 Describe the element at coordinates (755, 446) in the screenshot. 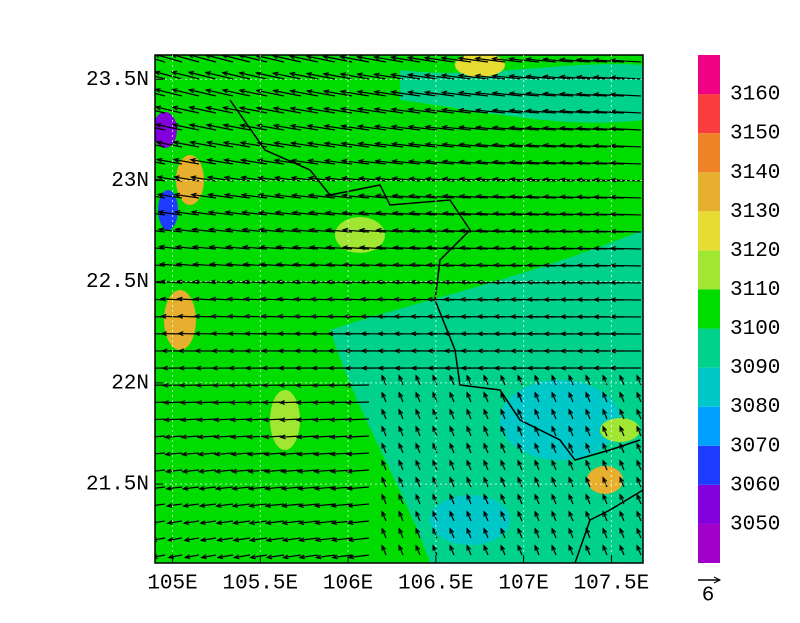

I see `colorbar-label: 3070` at that location.